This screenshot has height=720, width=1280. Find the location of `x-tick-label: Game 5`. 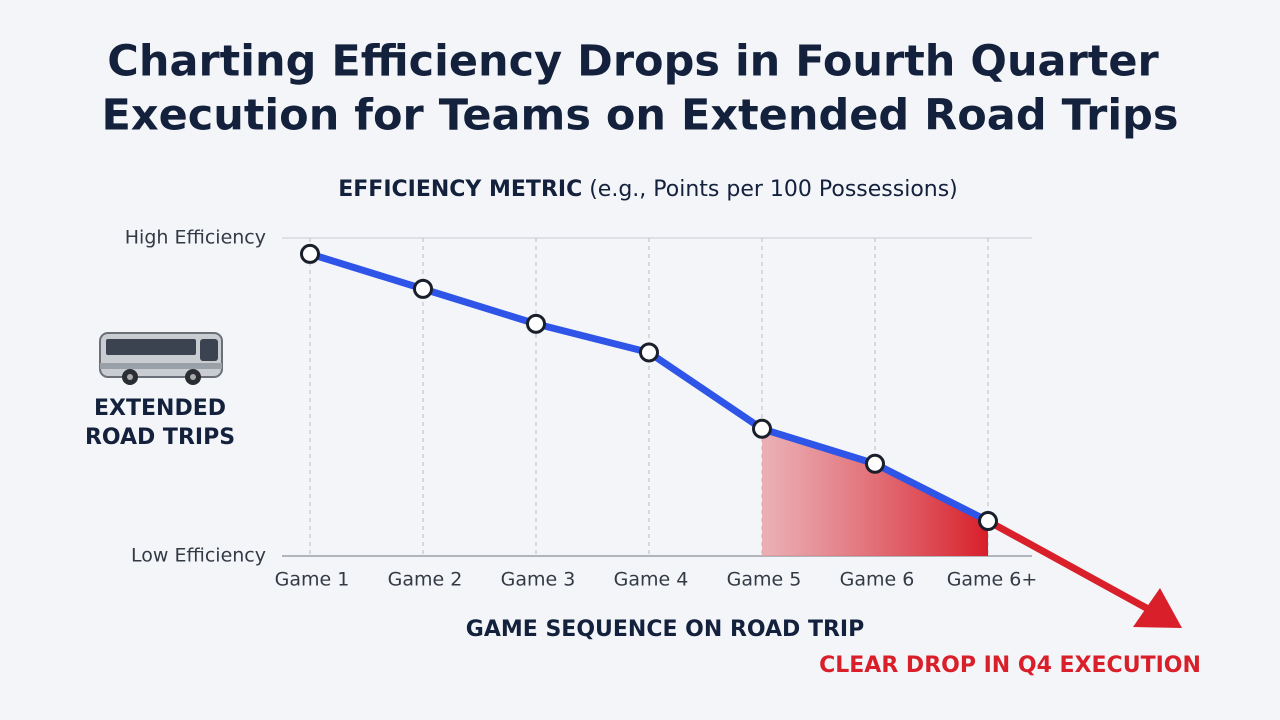

x-tick-label: Game 5 is located at coordinates (764, 580).